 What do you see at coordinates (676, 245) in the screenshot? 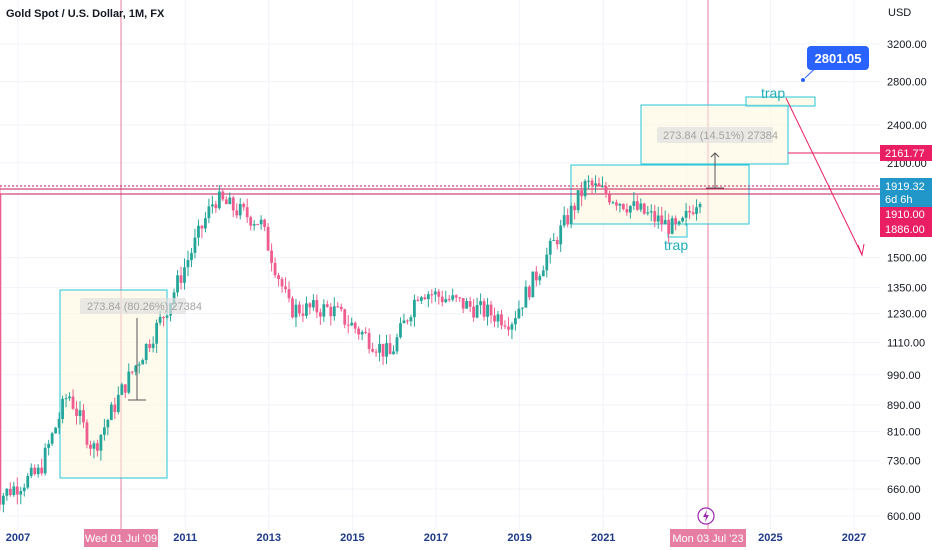
I see `trap-label-bottom: trap` at bounding box center [676, 245].